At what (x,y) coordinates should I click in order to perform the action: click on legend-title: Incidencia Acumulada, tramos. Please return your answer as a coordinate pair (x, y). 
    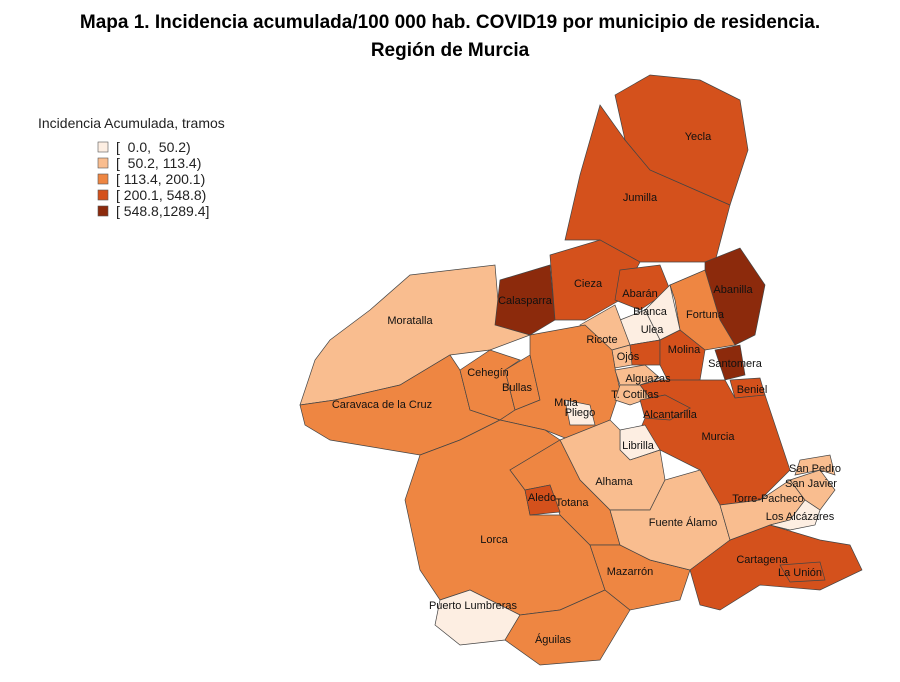
    Looking at the image, I should click on (131, 123).